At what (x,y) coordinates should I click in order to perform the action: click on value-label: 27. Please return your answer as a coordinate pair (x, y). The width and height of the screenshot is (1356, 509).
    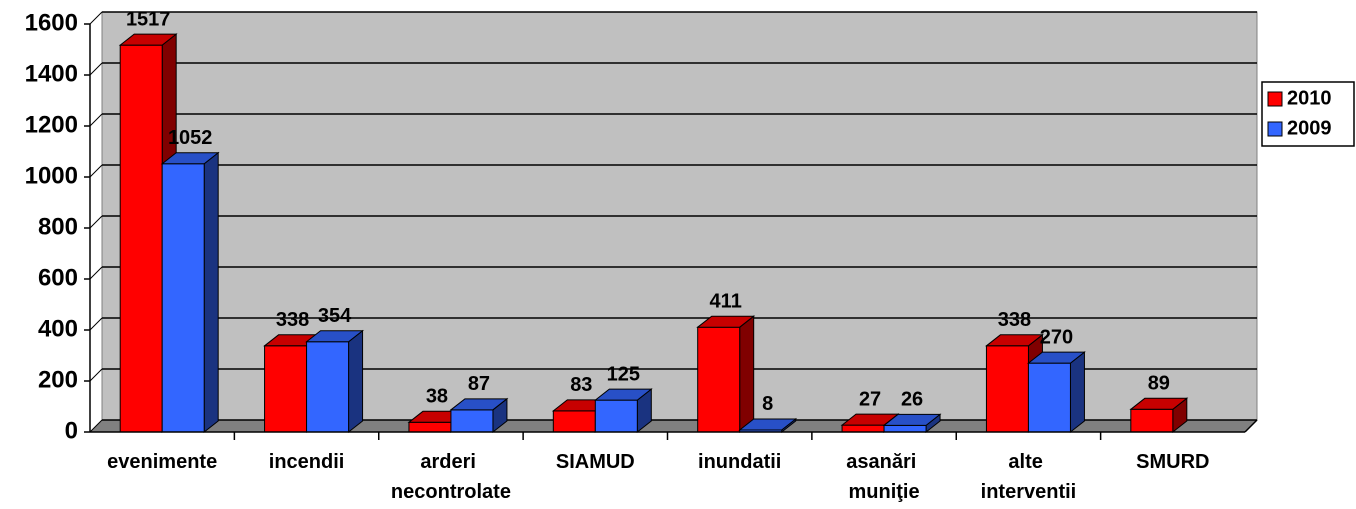
    Looking at the image, I should click on (870, 399).